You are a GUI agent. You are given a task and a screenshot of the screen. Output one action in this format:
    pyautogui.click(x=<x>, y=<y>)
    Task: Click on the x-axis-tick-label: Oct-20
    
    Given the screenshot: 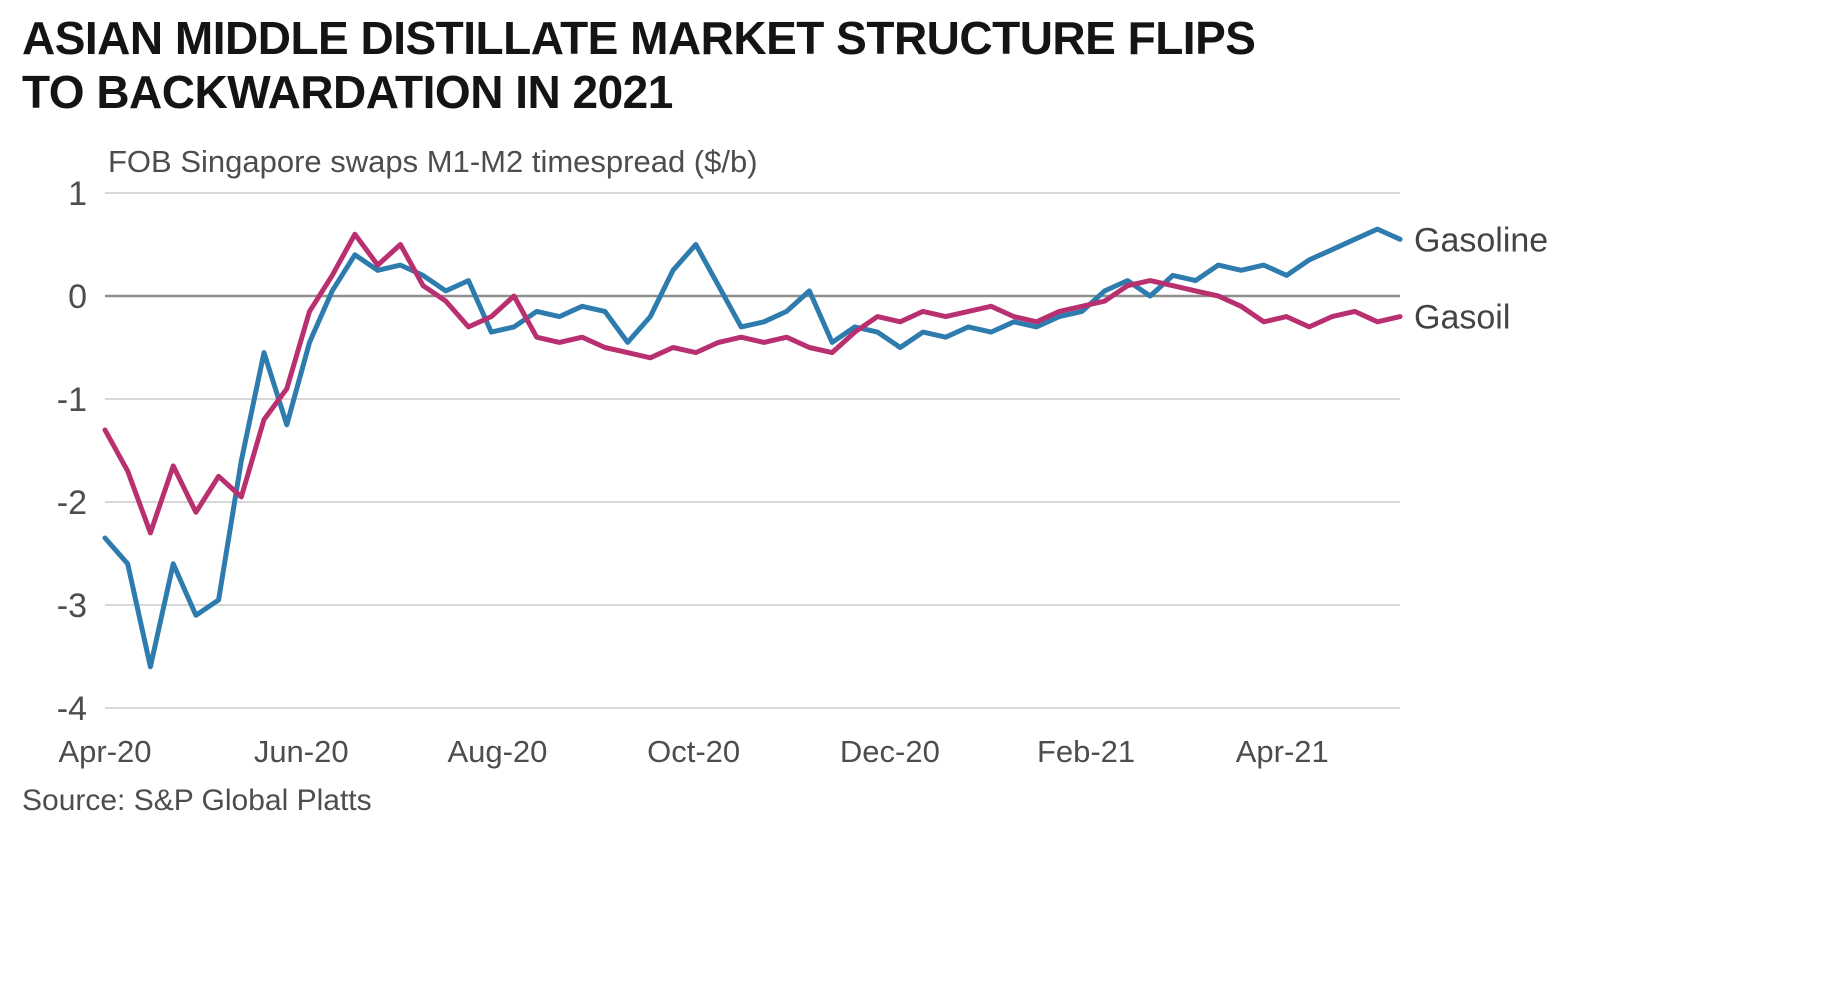 What is the action you would take?
    pyautogui.click(x=693, y=751)
    